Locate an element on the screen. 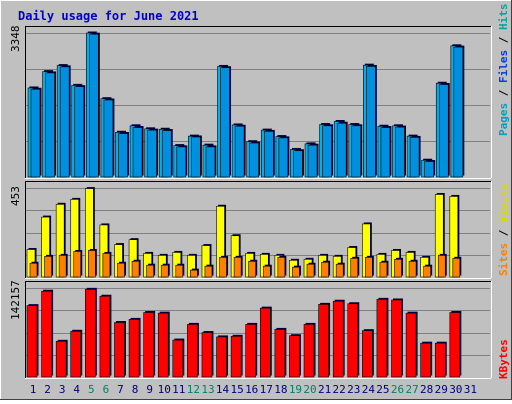 The image size is (512, 404). legend-kbytes: KBytes is located at coordinates (503, 359).